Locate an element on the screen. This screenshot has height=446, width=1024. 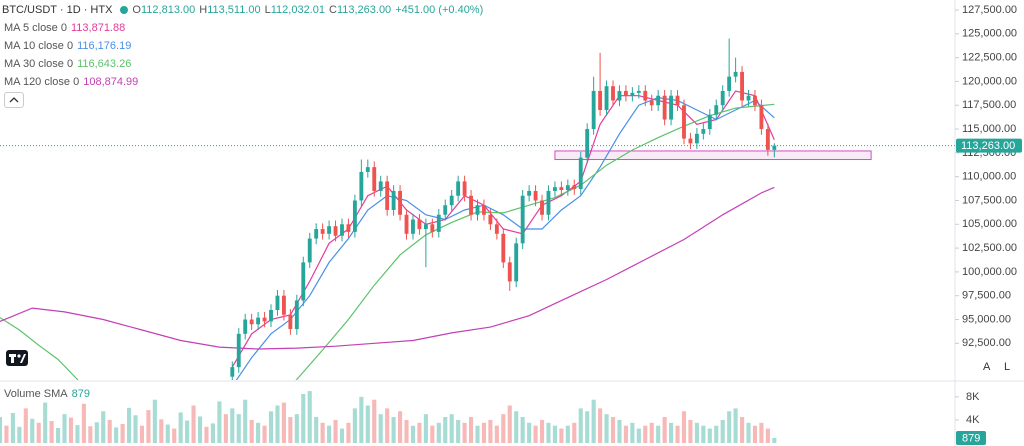
change: +451.00 (+0.40%) is located at coordinates (439, 10).